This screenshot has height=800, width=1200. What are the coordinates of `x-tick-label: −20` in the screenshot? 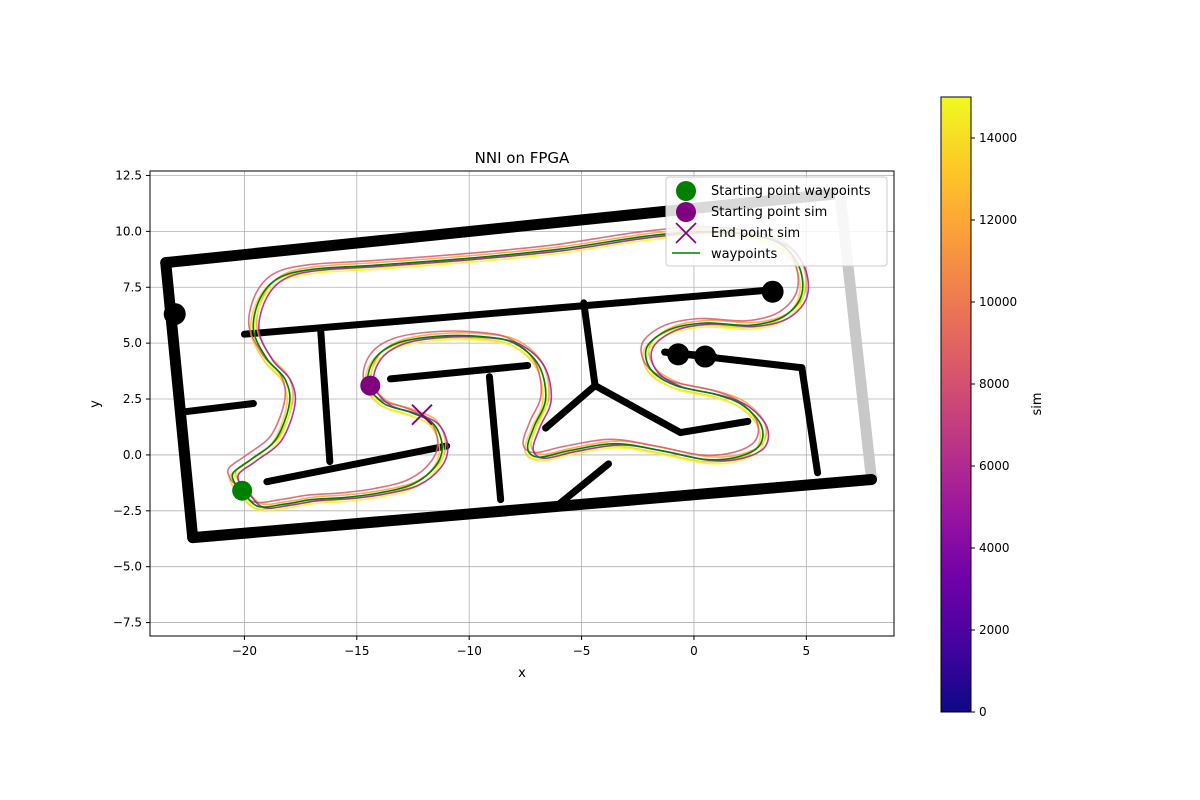 It's located at (244, 651).